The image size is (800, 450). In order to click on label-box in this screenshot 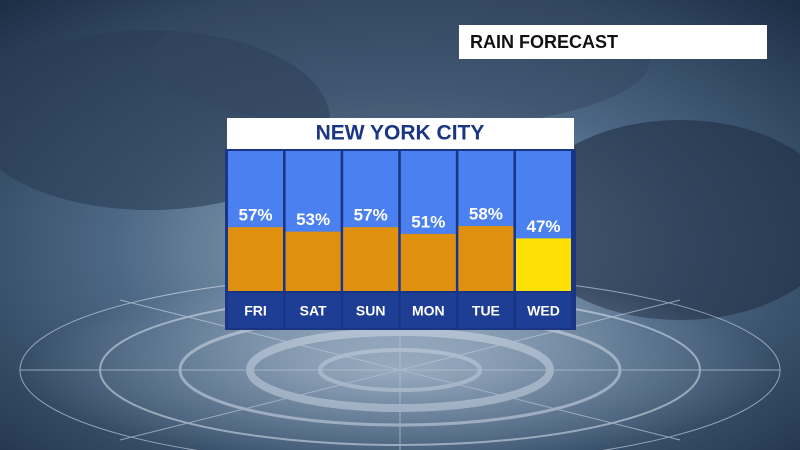, I will do `click(613, 42)`.